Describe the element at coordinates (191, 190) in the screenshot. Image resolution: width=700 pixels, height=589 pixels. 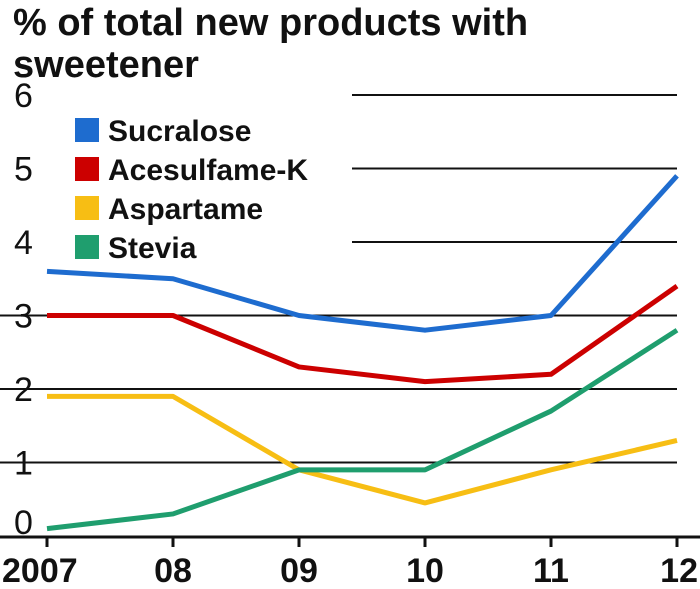
I see `legend: Sucralose Acesulfame-K Aspartame Stevia` at that location.